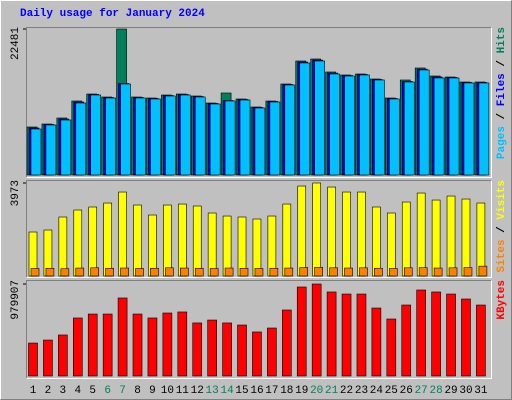  Describe the element at coordinates (227, 391) in the screenshot. I see `x-tick-label: 14` at that location.